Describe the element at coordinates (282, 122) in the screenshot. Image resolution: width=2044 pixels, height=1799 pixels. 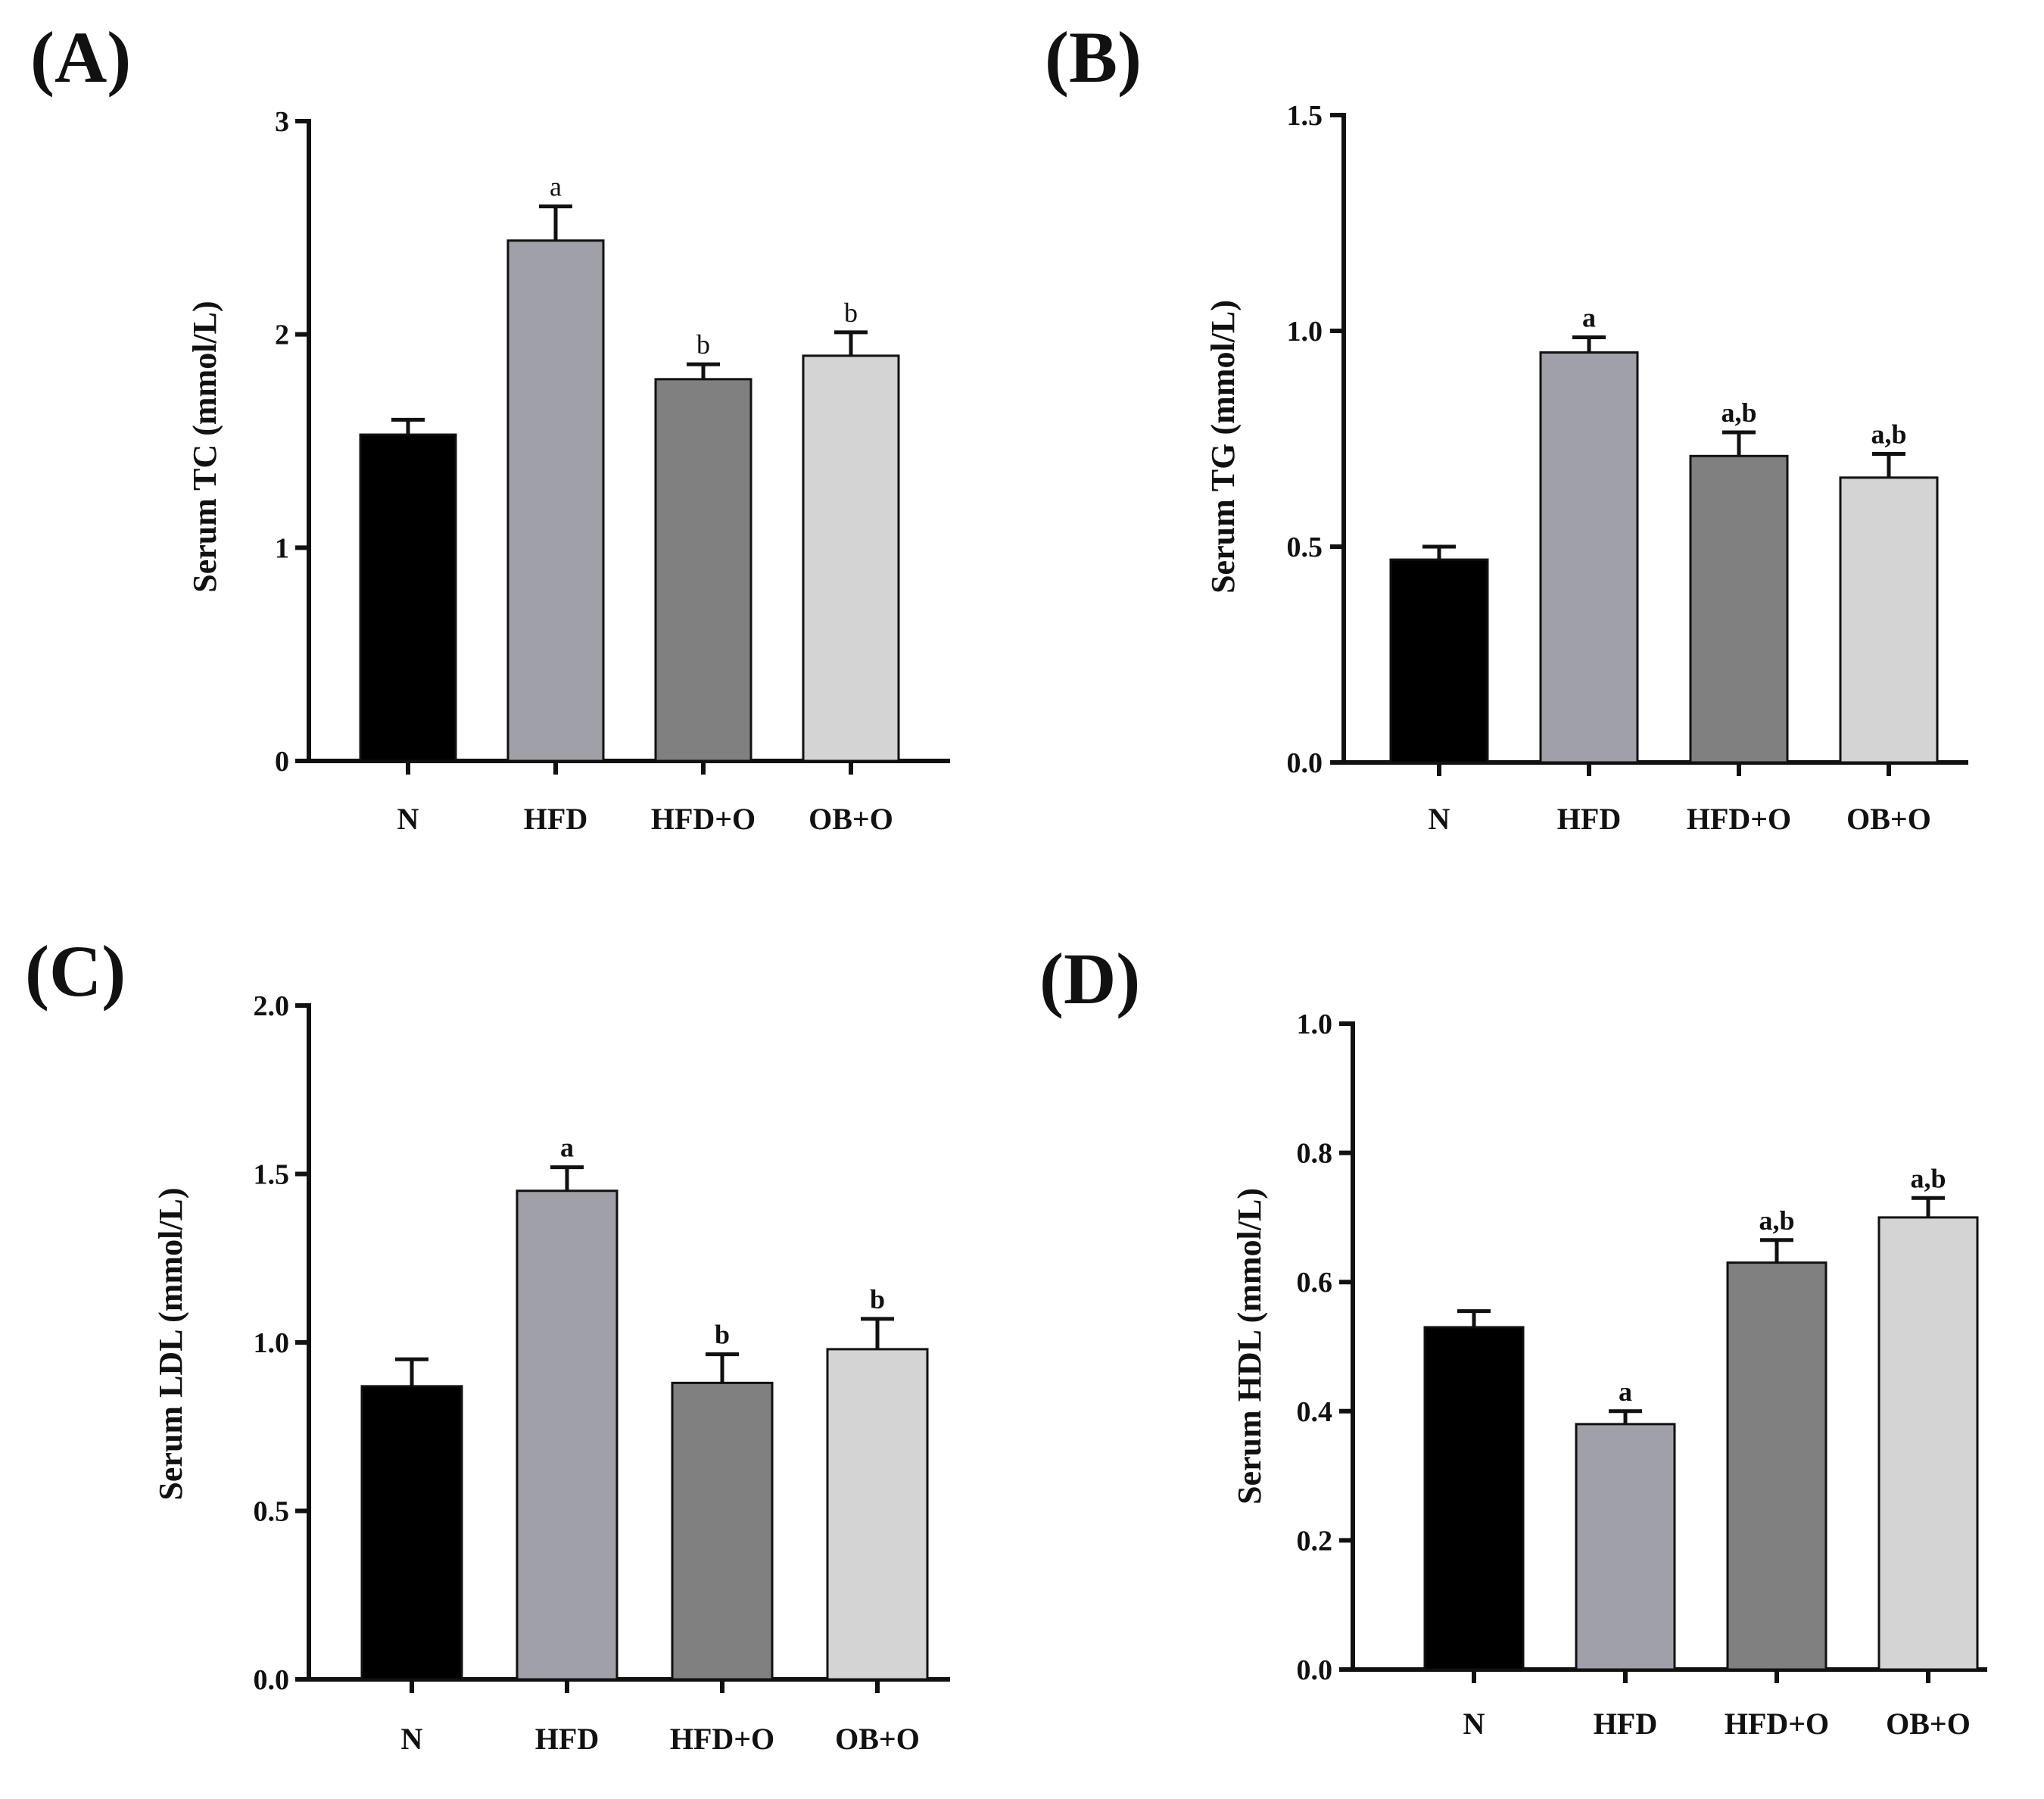
I see `y-tick-label: 3` at that location.